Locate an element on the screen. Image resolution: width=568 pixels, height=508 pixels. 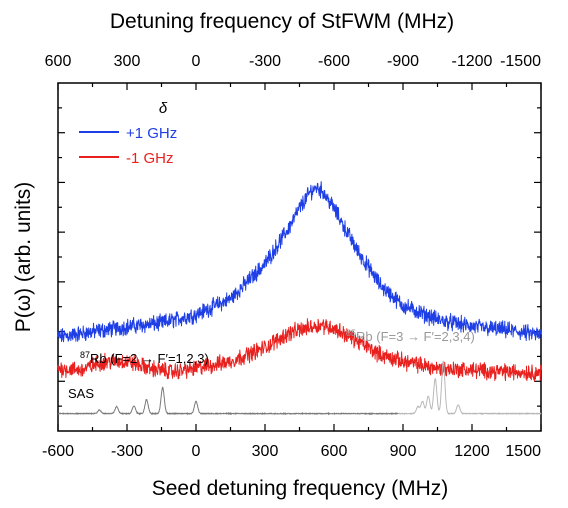
x-tick-label: 1500 is located at coordinates (523, 451).